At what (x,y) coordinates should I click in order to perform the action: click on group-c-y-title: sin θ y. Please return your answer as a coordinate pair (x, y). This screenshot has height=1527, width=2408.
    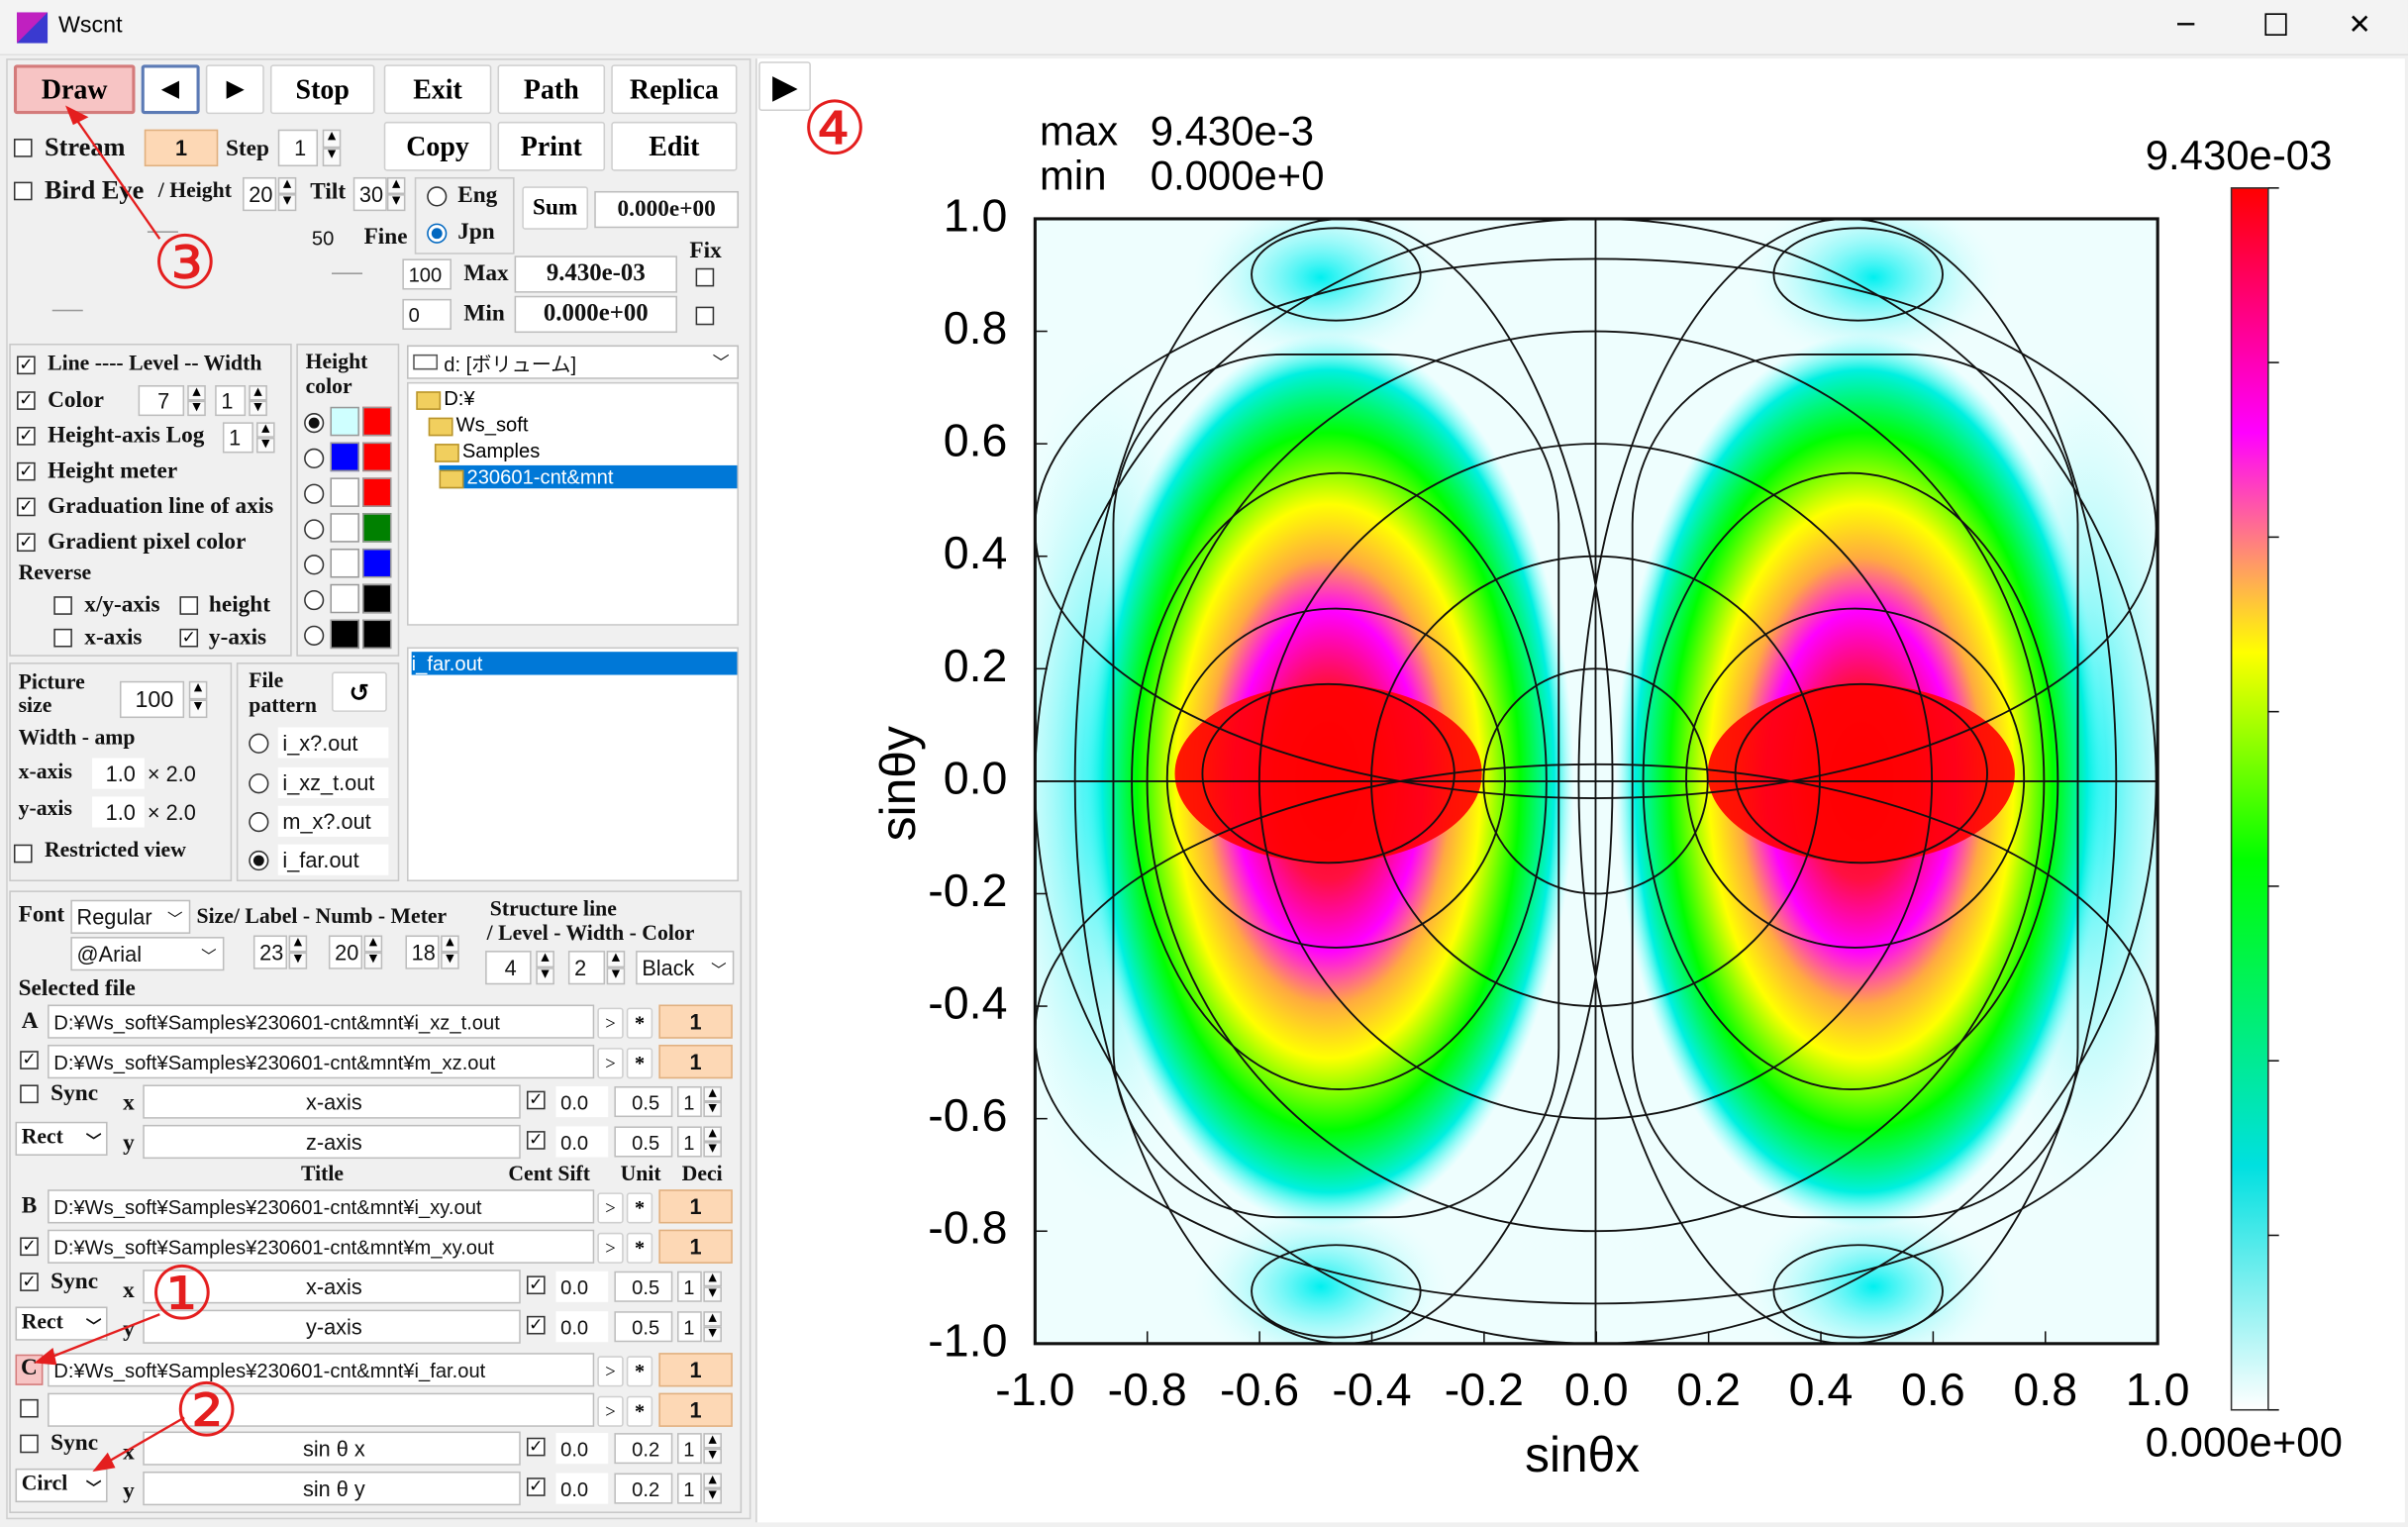
    Looking at the image, I should click on (332, 1489).